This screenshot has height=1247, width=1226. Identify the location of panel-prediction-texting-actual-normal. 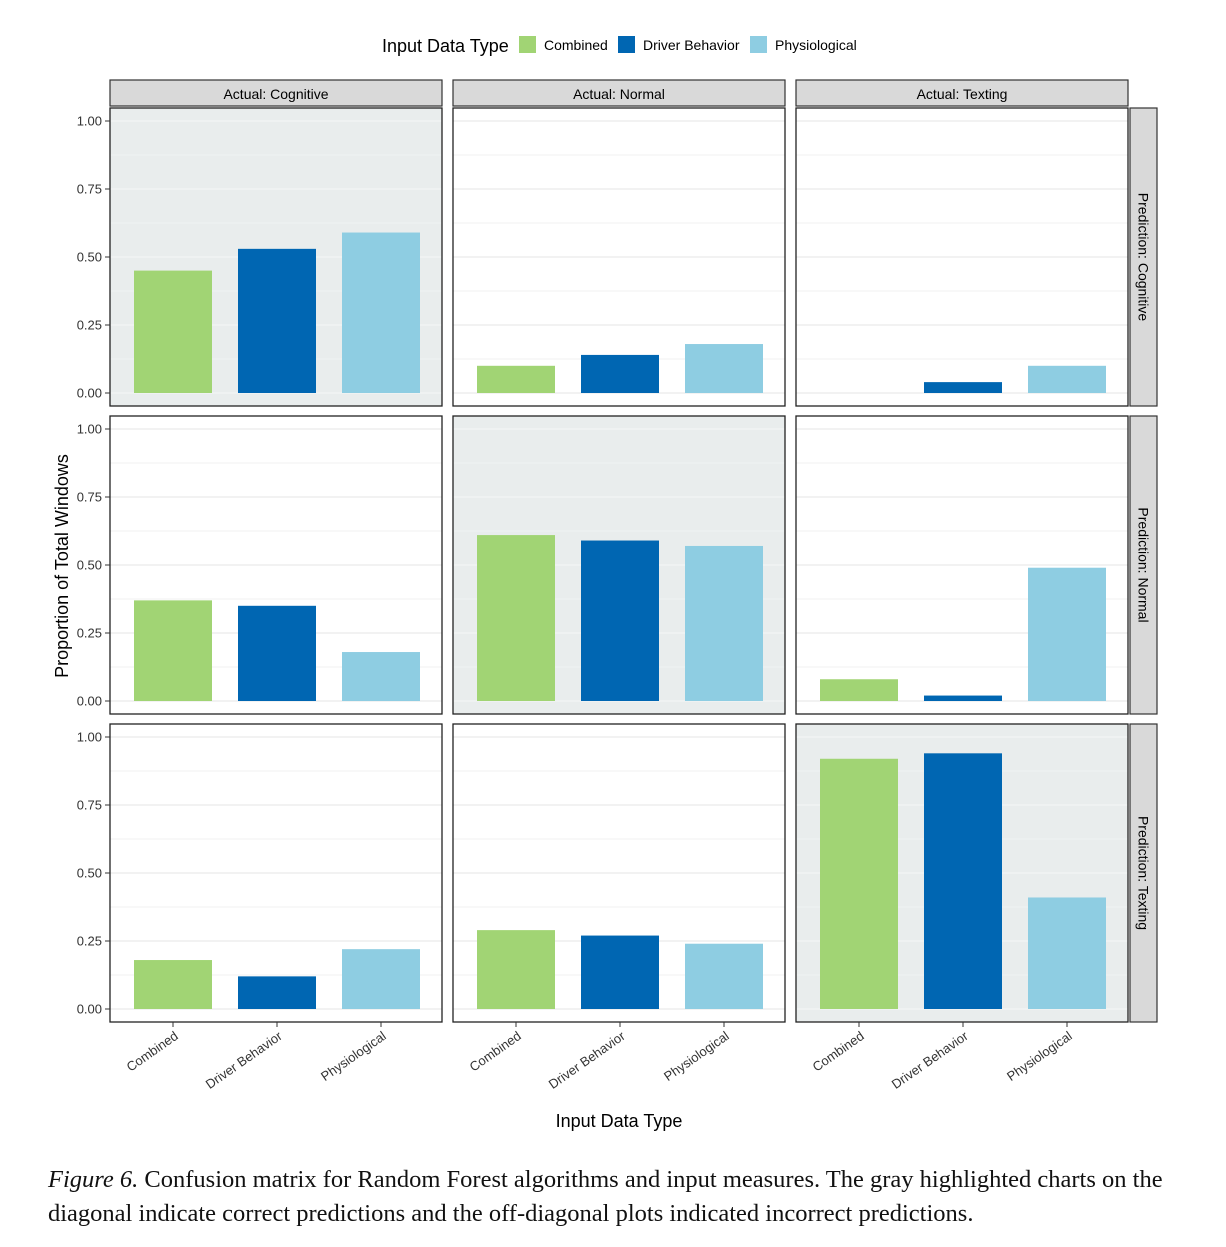
(619, 873).